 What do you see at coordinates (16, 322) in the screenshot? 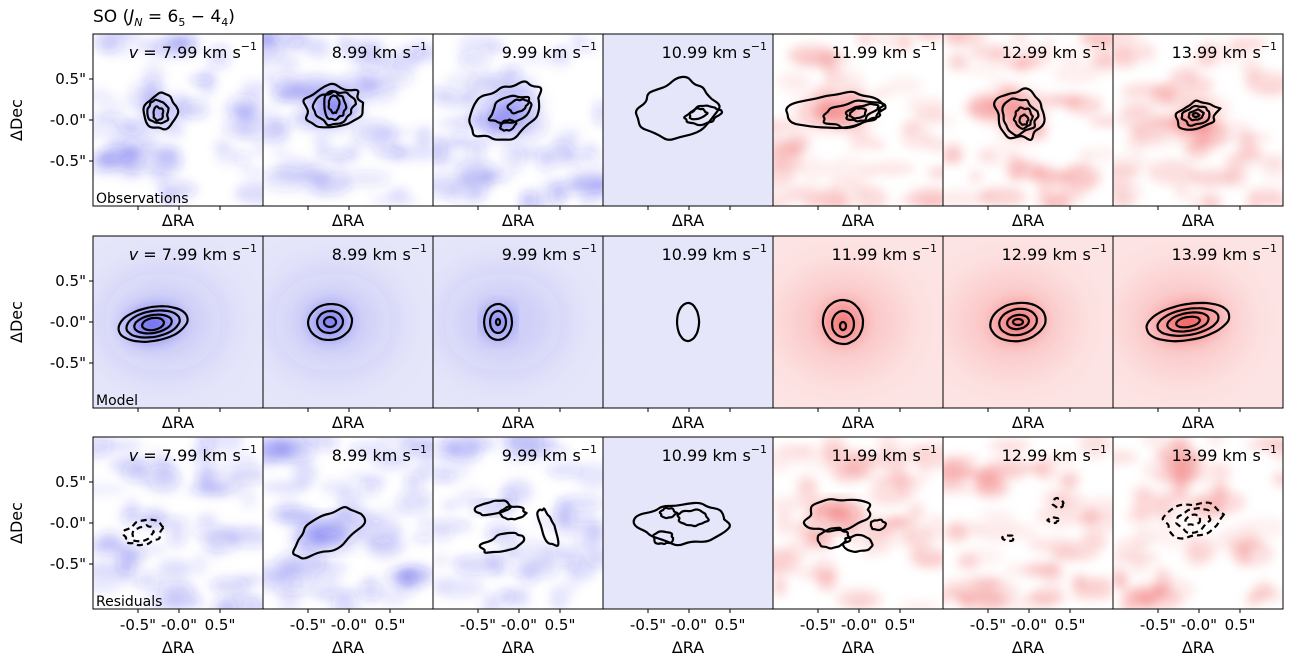
I see `ylabel-model: ΔDec` at bounding box center [16, 322].